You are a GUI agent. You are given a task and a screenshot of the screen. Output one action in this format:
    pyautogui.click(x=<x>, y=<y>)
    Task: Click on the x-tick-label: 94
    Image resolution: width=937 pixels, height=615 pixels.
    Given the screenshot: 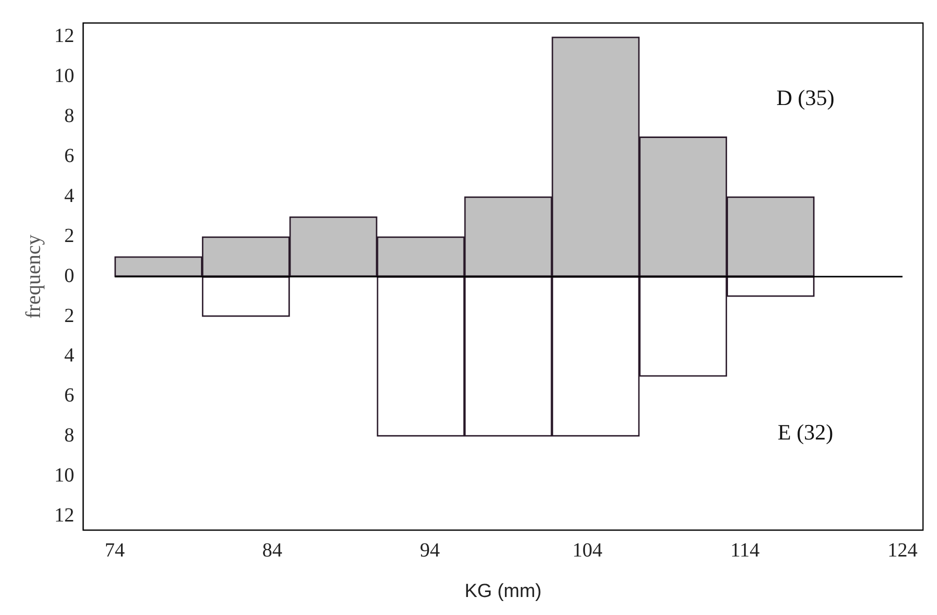 What is the action you would take?
    pyautogui.click(x=430, y=550)
    